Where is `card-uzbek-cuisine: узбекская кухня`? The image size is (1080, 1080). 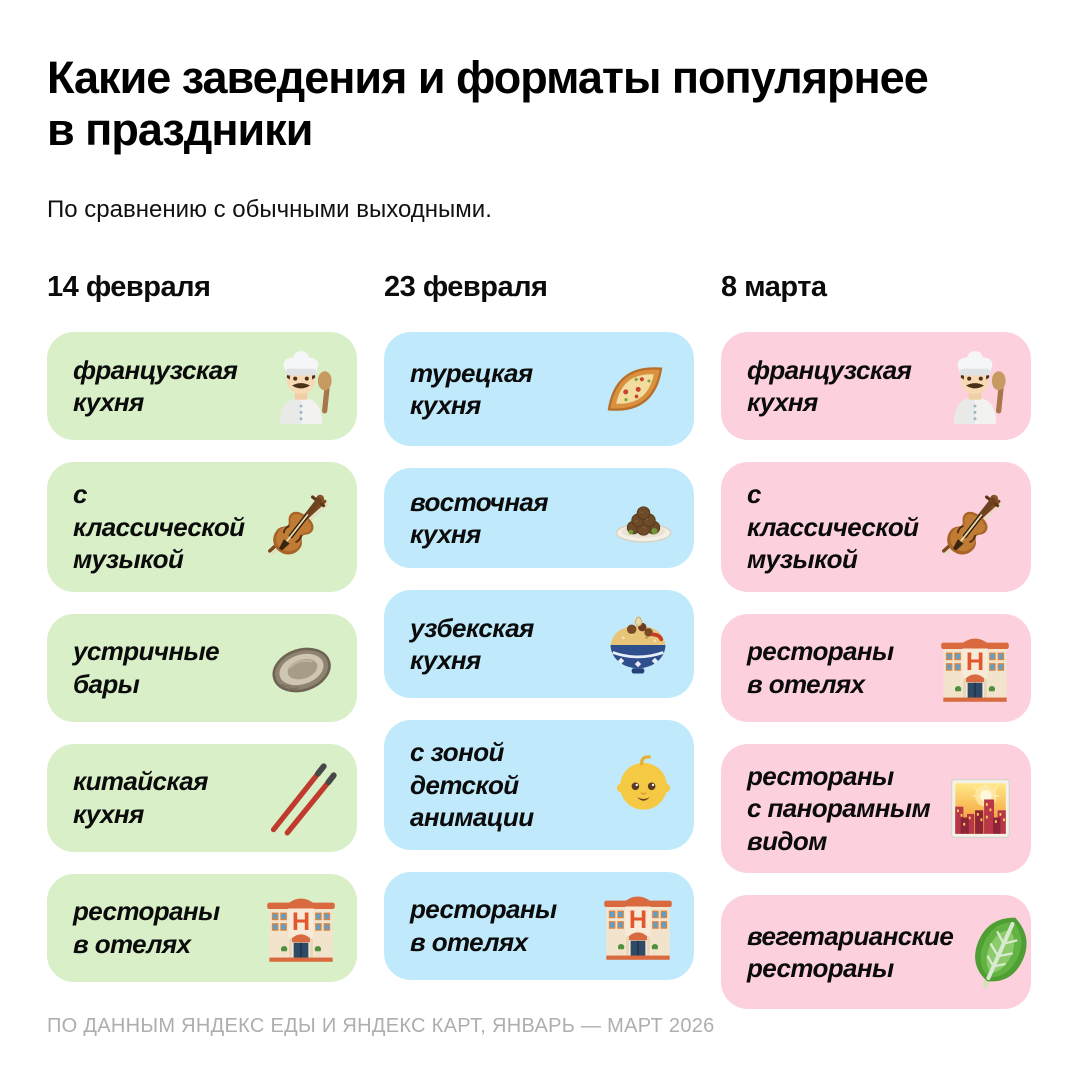
card-uzbek-cuisine: узбекская кухня is located at coordinates (539, 644).